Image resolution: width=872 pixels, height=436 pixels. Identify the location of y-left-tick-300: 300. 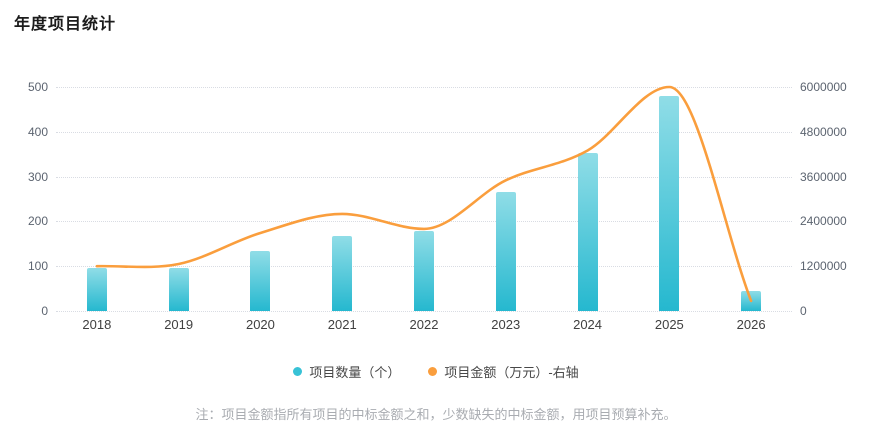
(37, 176).